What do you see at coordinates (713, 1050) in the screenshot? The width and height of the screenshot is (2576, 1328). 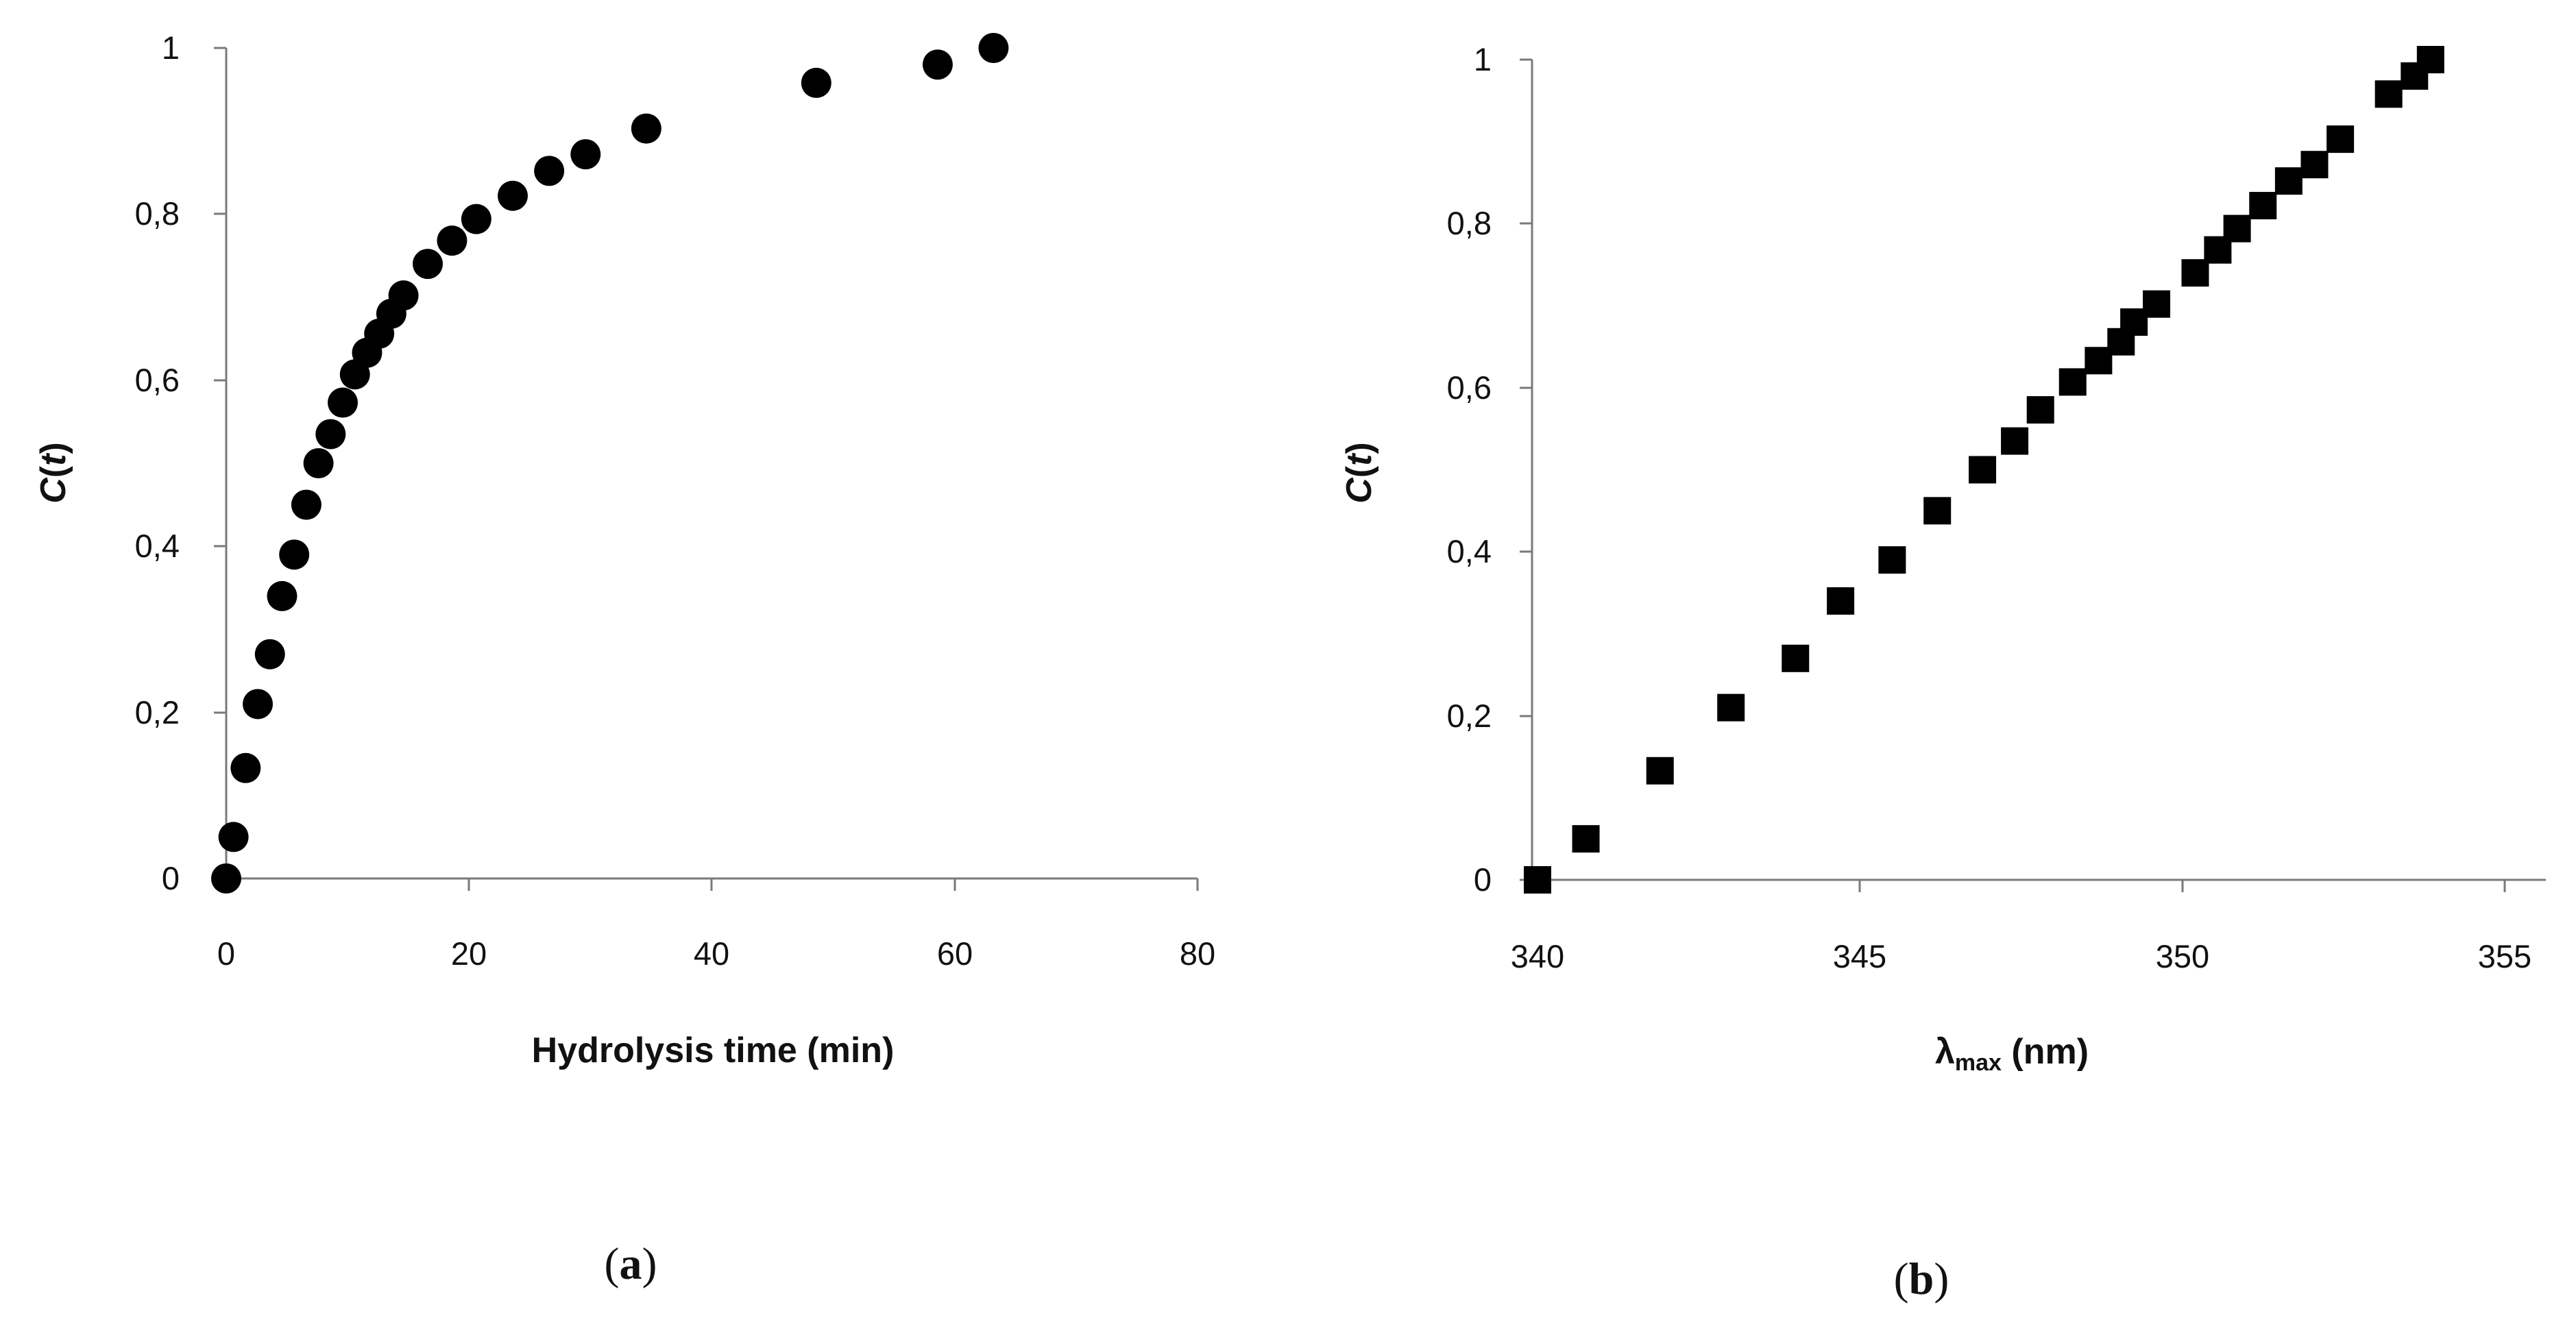 I see `panel-a-x-axis-title: Hydrolysis time (min)` at bounding box center [713, 1050].